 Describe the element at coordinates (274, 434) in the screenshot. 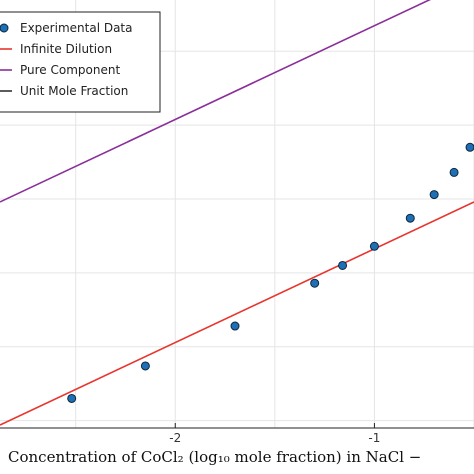

I see `x-tick-layer: -2 -1` at that location.